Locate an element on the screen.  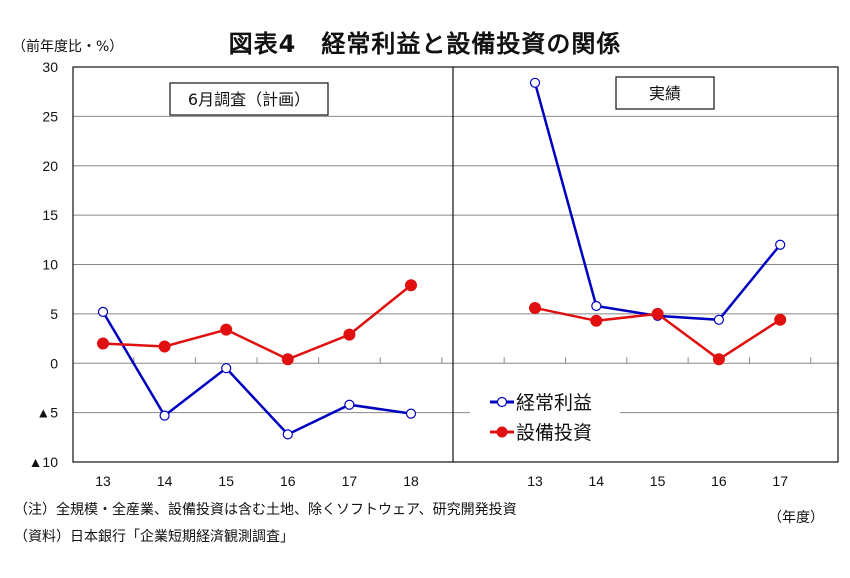
panel-label: 実績 is located at coordinates (665, 93).